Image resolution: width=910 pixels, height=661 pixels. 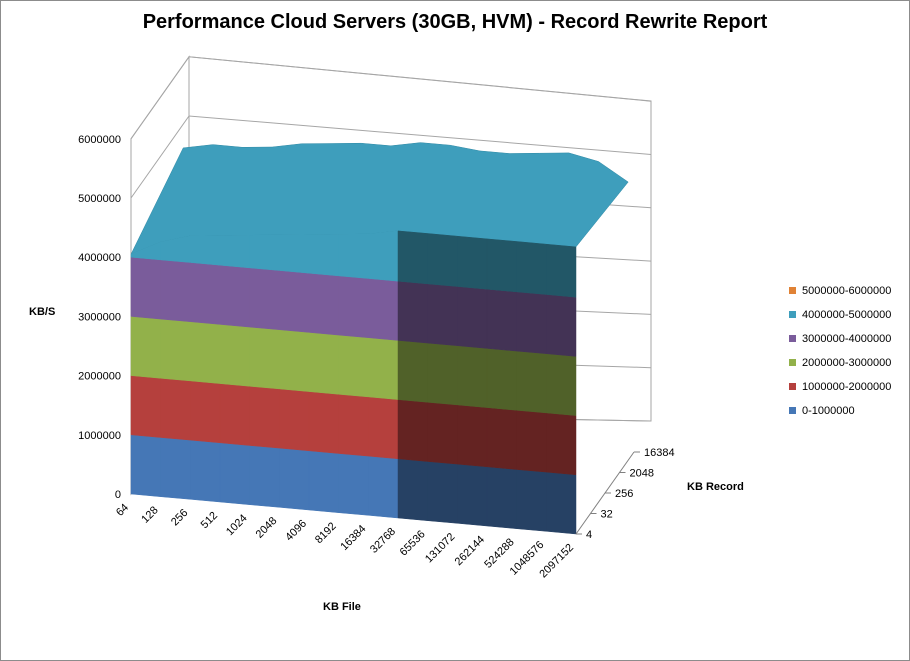 What do you see at coordinates (846, 363) in the screenshot?
I see `legend-label: 2000000-3000000` at bounding box center [846, 363].